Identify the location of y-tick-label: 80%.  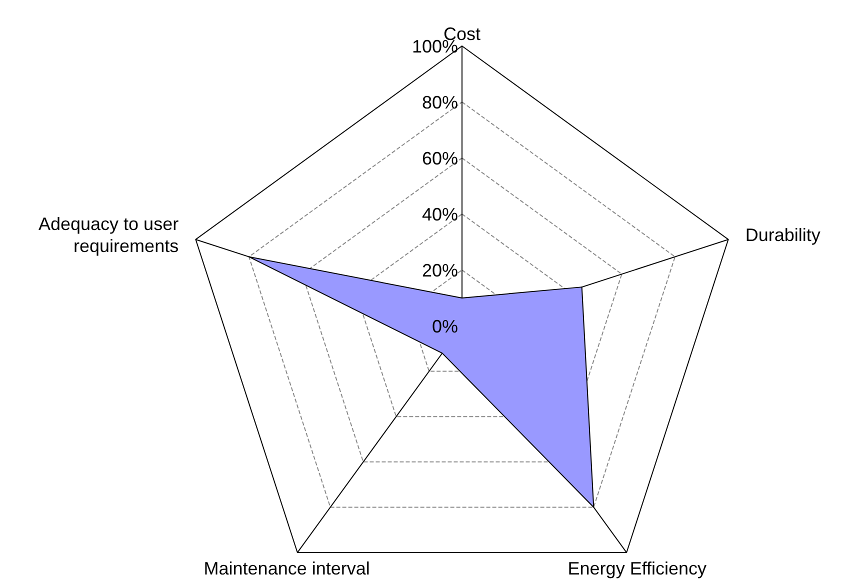
(440, 102).